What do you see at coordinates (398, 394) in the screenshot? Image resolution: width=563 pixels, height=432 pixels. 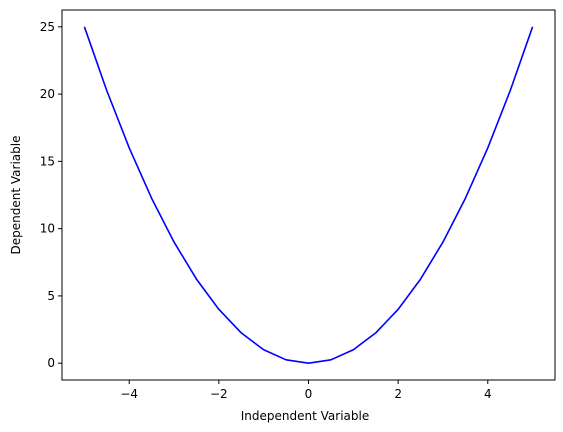 I see `x-tick-label: 2` at bounding box center [398, 394].